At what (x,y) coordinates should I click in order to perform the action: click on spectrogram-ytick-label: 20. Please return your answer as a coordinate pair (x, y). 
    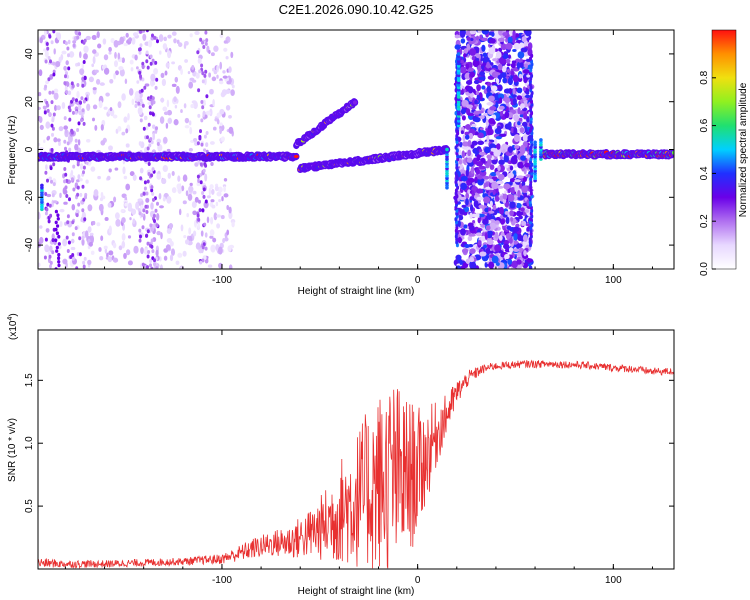
    Looking at the image, I should click on (29, 102).